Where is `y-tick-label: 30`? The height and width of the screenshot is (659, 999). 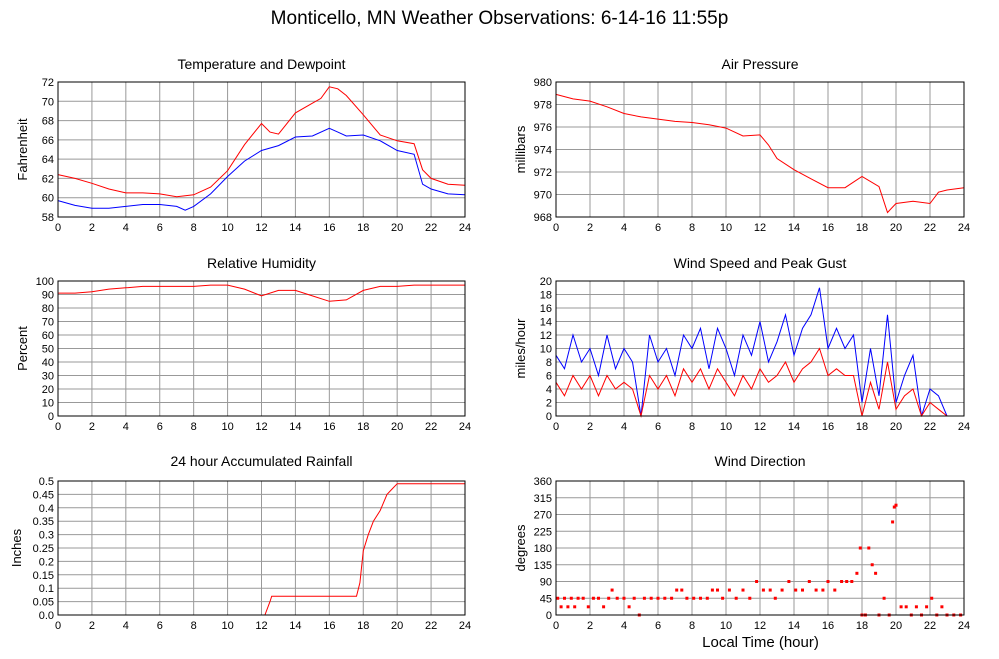
y-tick-label: 30 is located at coordinates (48, 377).